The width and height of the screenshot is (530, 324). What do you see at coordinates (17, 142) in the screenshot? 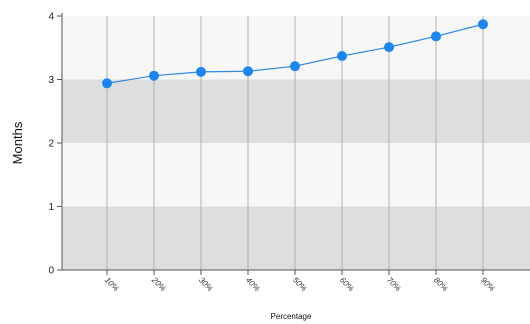
I see `y-axis-title: Months` at bounding box center [17, 142].